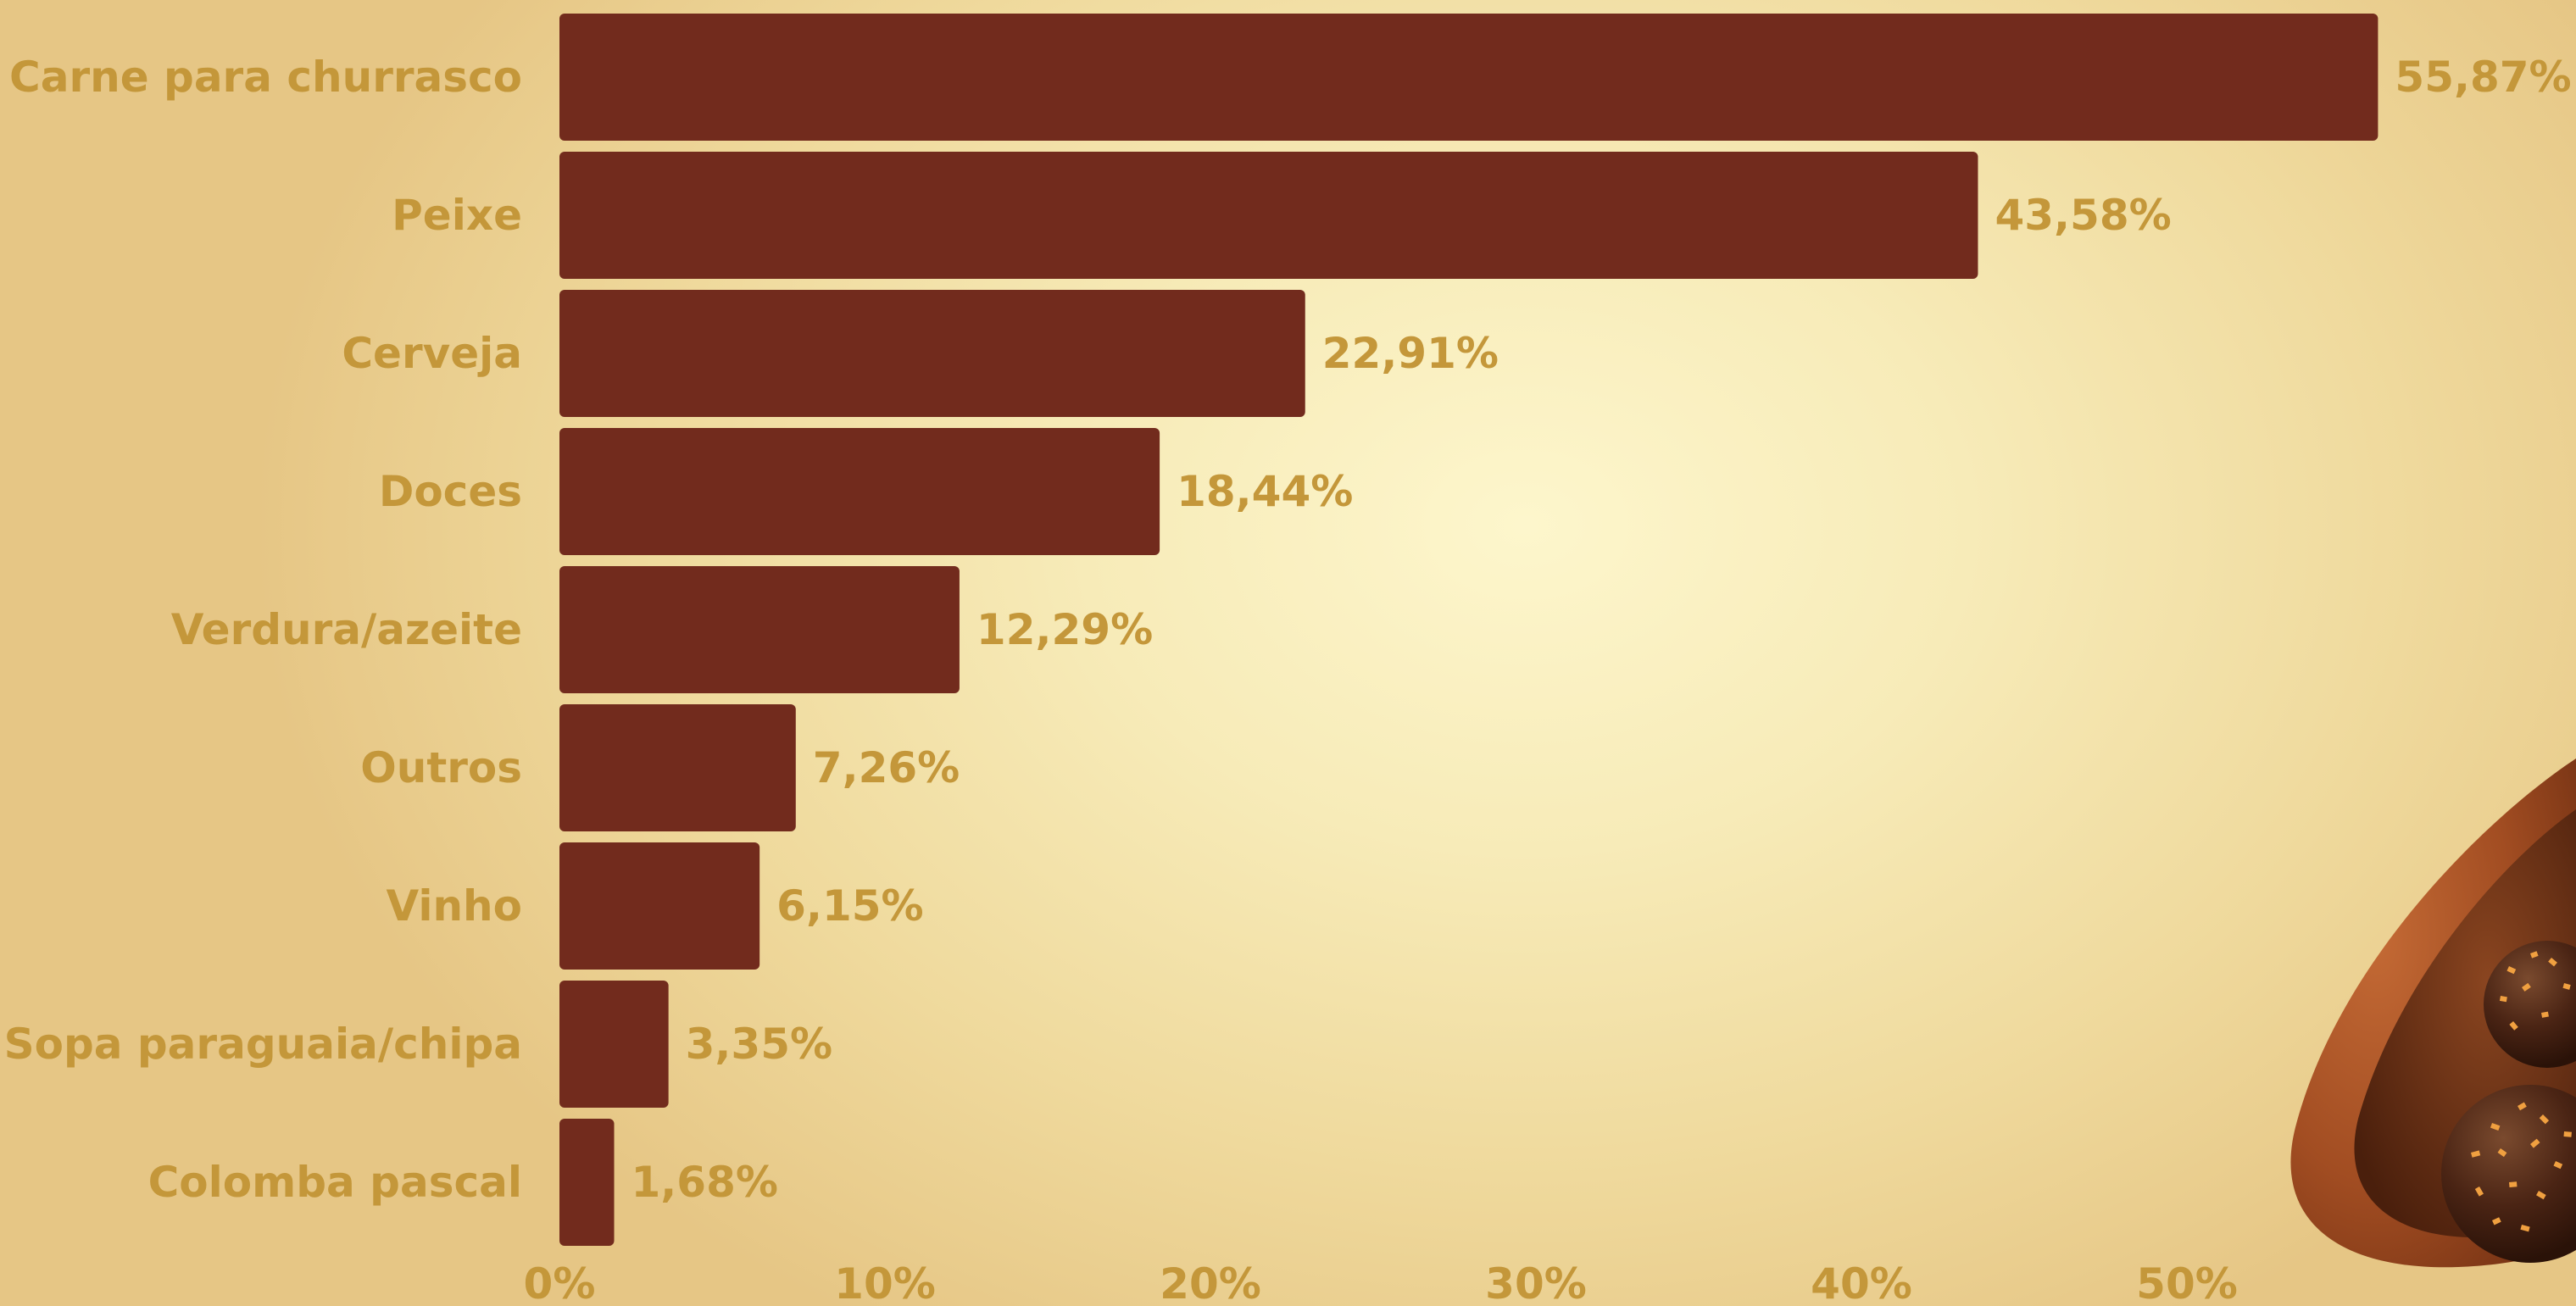  What do you see at coordinates (704, 1182) in the screenshot?
I see `value-label: 1,68%` at bounding box center [704, 1182].